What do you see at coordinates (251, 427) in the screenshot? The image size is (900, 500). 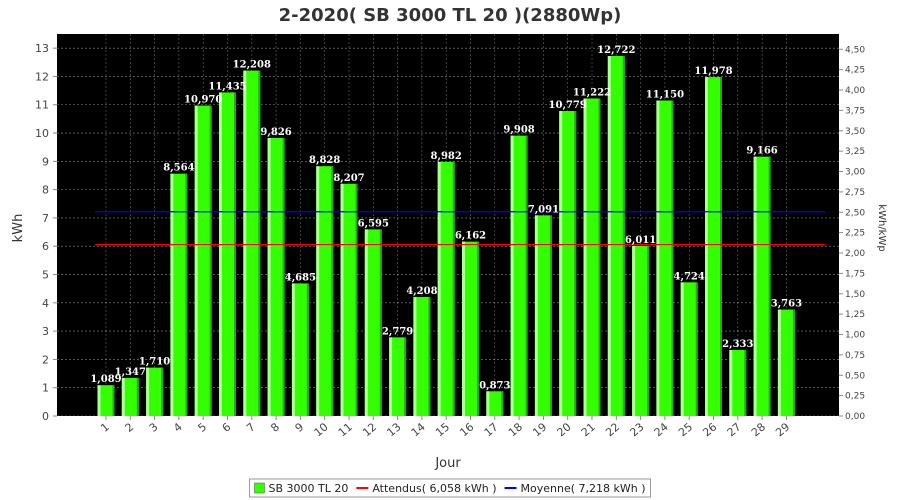 I see `x-tick-label: 7` at bounding box center [251, 427].